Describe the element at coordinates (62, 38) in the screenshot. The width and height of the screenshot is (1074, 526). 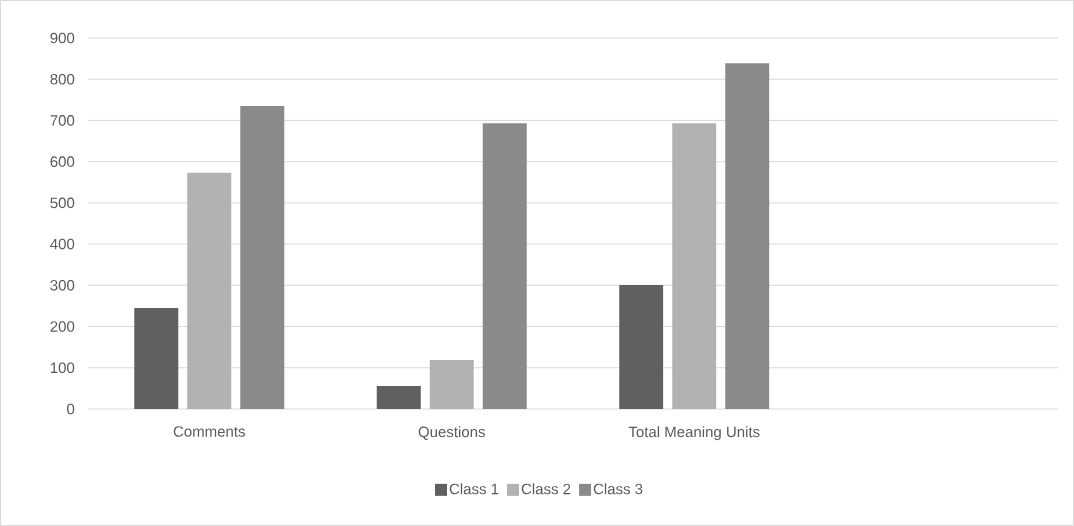
I see `y-tick-label: 900` at that location.